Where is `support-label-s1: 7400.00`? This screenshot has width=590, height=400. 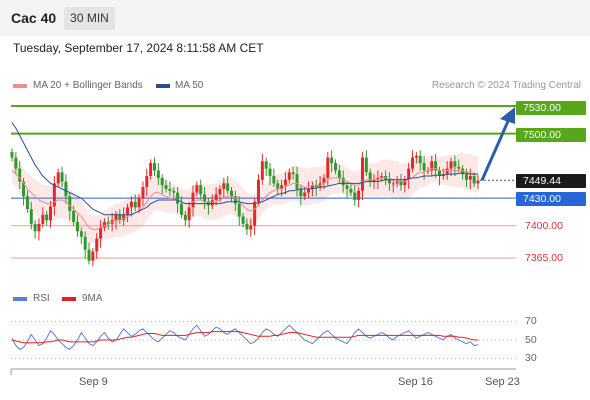 support-label-s1: 7400.00 is located at coordinates (544, 226).